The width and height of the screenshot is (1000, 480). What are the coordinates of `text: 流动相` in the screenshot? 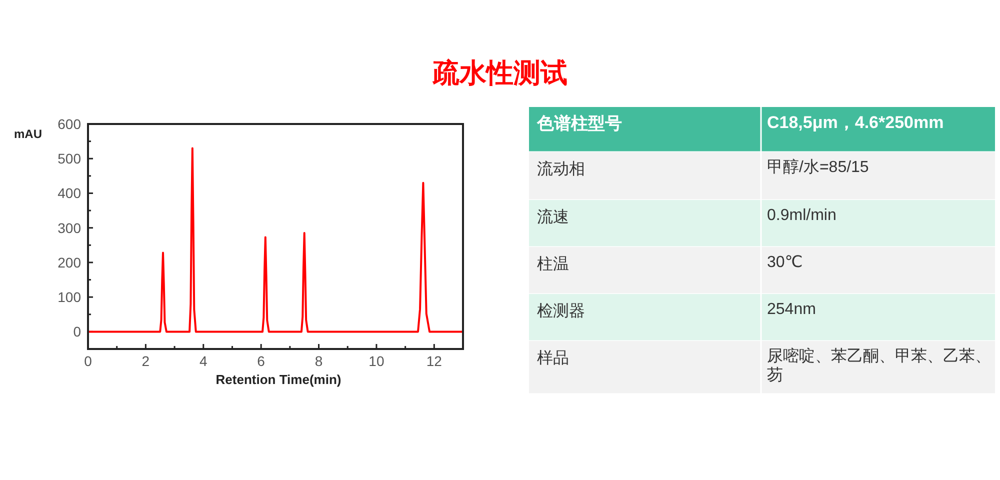 It's located at (561, 169).